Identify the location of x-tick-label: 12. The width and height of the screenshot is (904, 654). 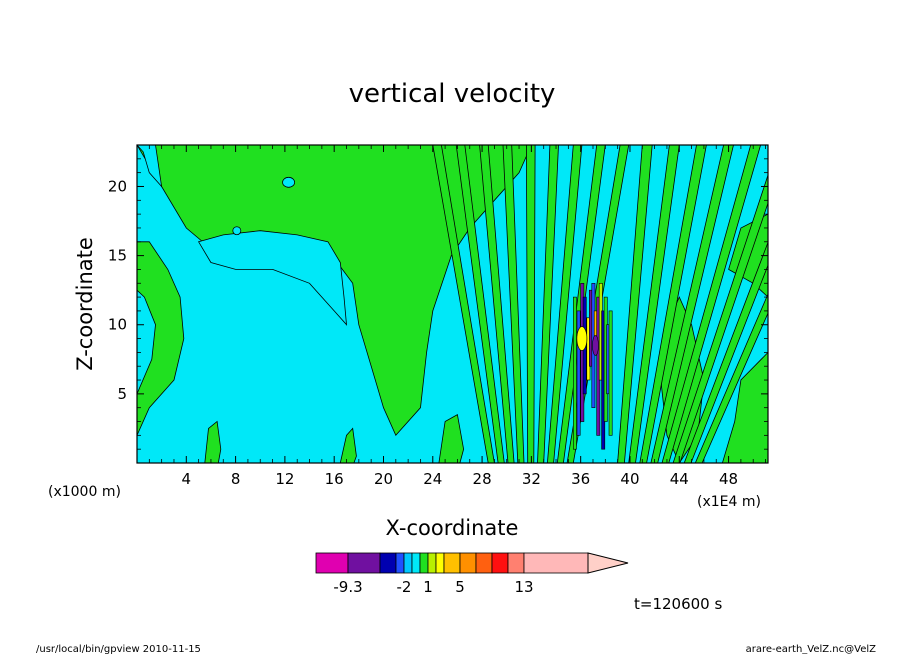
(284, 479).